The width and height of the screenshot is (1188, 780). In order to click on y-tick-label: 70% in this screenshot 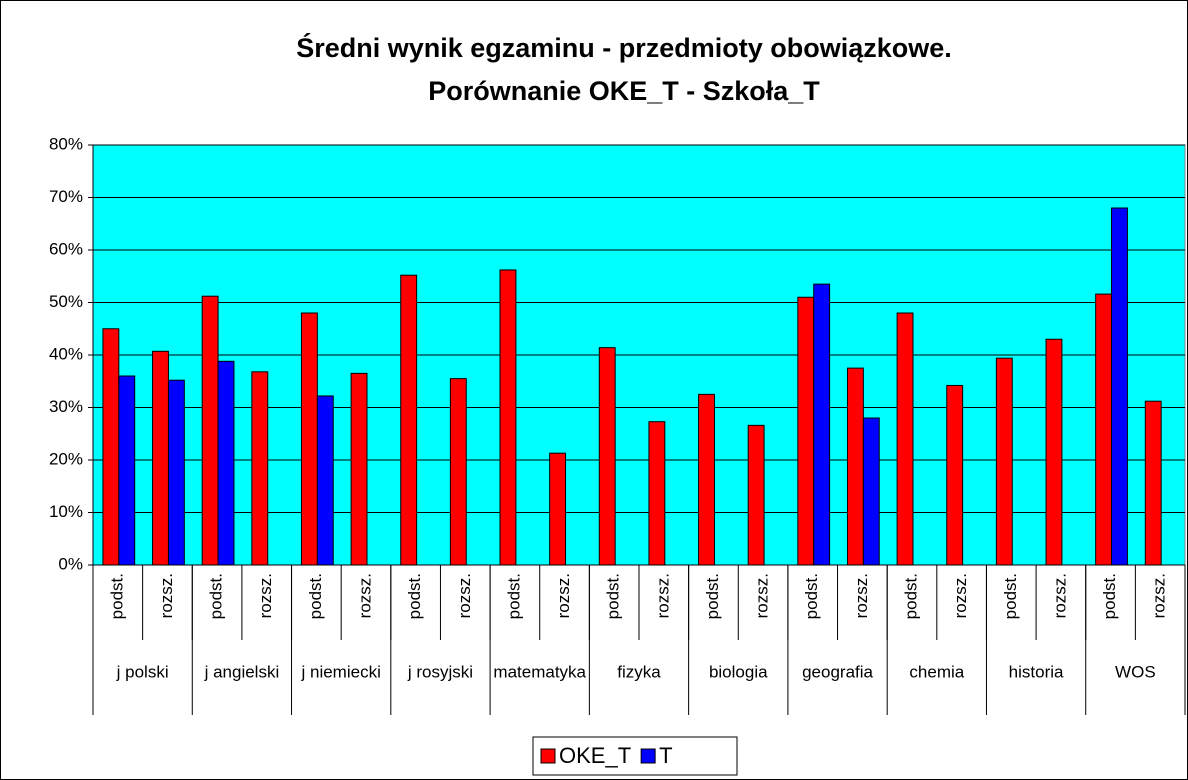, I will do `click(66, 196)`.